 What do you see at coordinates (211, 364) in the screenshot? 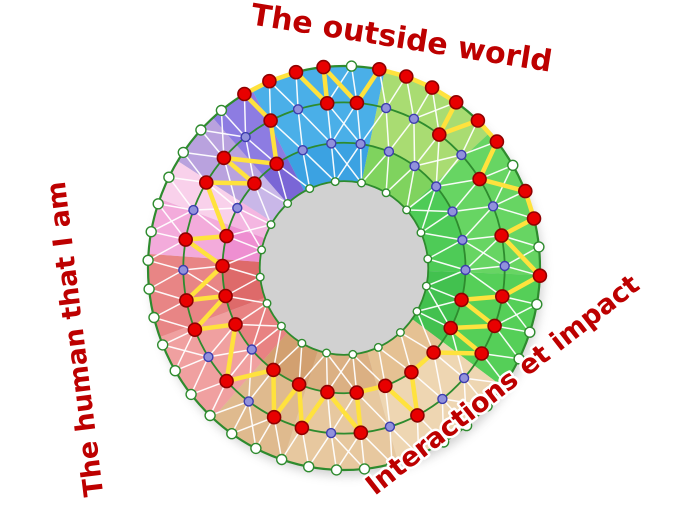
I see `sector-red-light-outer` at bounding box center [211, 364].